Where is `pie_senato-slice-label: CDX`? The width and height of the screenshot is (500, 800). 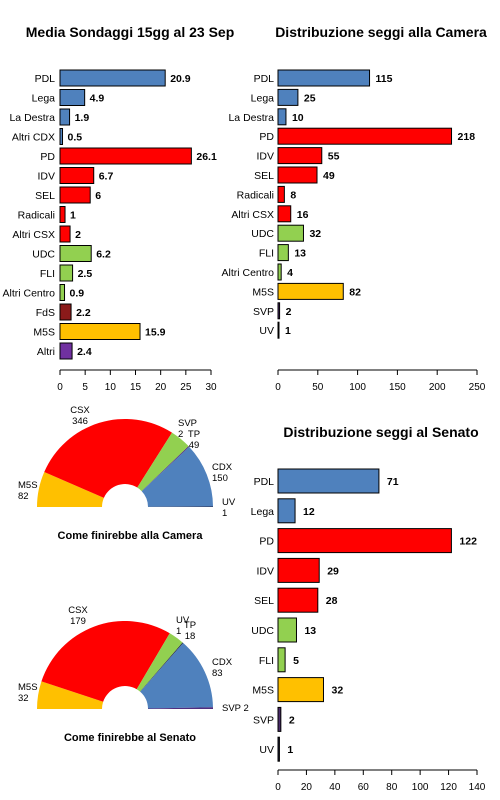 pie_senato-slice-label: CDX is located at coordinates (222, 662).